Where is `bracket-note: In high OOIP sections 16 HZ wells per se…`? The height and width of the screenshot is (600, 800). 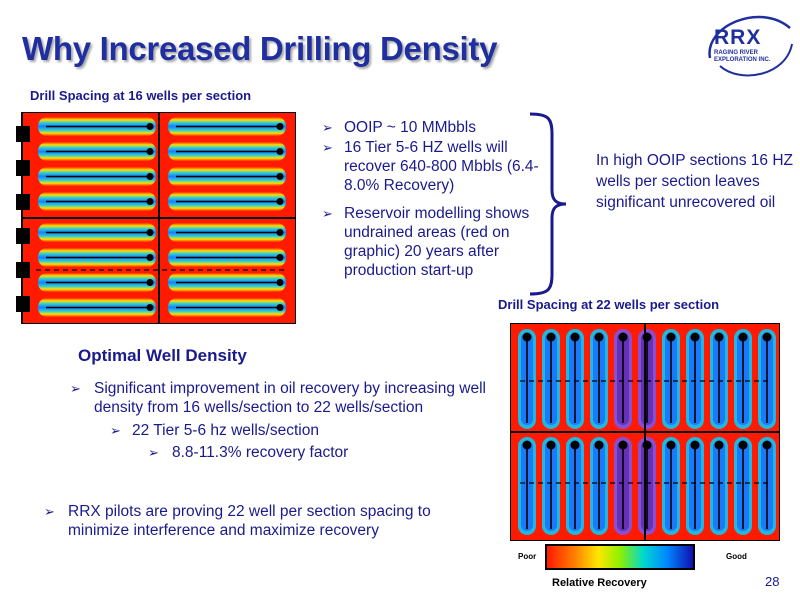
bracket-note: In high OOIP sections 16 HZ wells per se… is located at coordinates (695, 181).